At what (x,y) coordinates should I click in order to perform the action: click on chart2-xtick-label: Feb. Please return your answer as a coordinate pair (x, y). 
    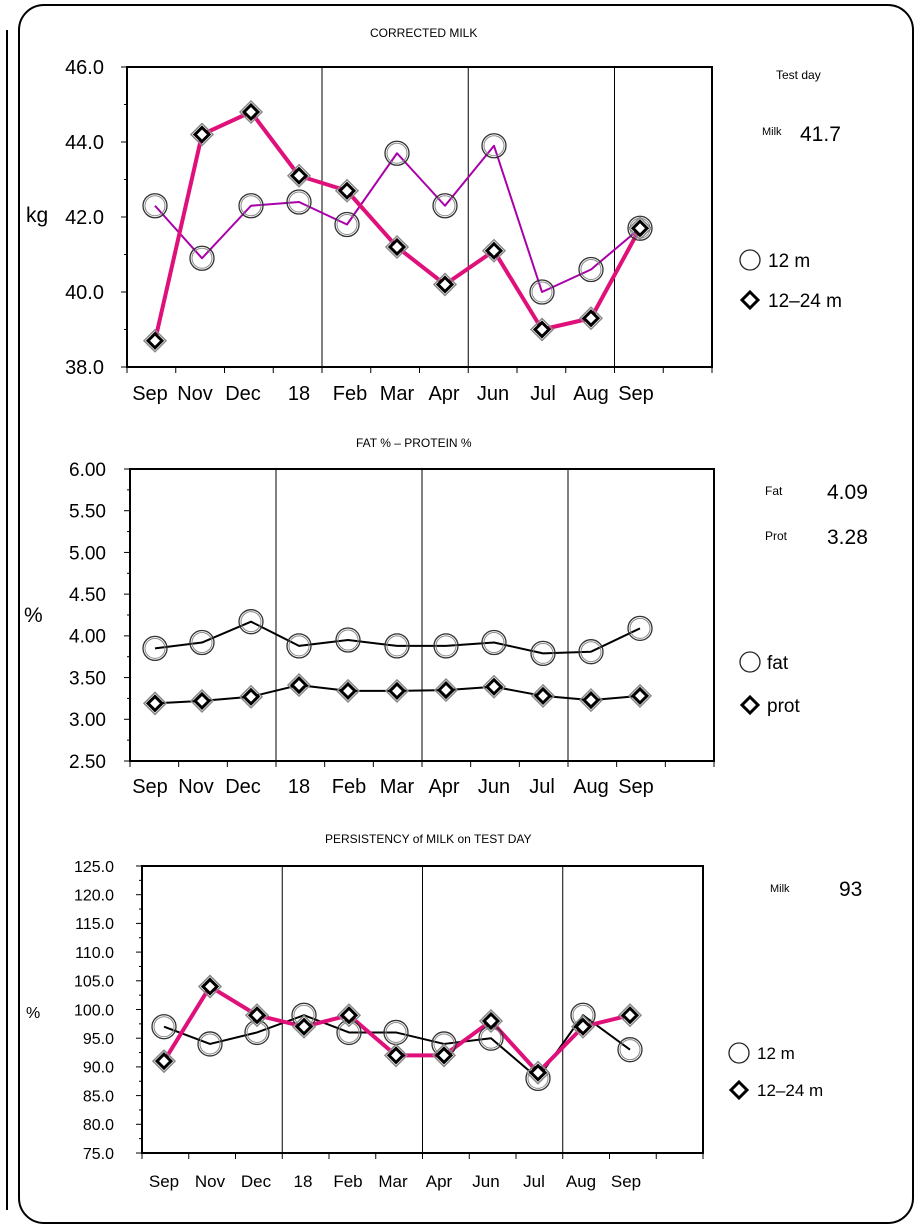
    Looking at the image, I should click on (349, 787).